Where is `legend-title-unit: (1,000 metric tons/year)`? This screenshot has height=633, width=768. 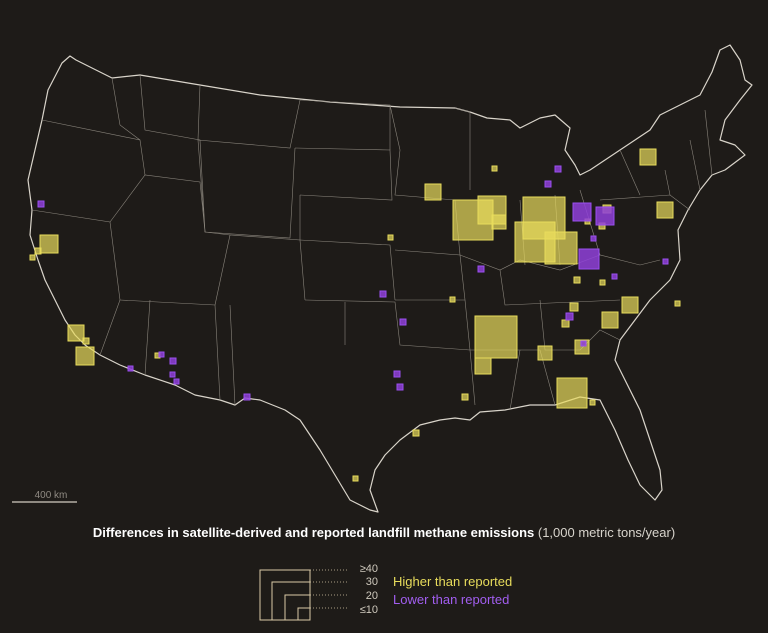
legend-title-unit: (1,000 metric tons/year) is located at coordinates (606, 532).